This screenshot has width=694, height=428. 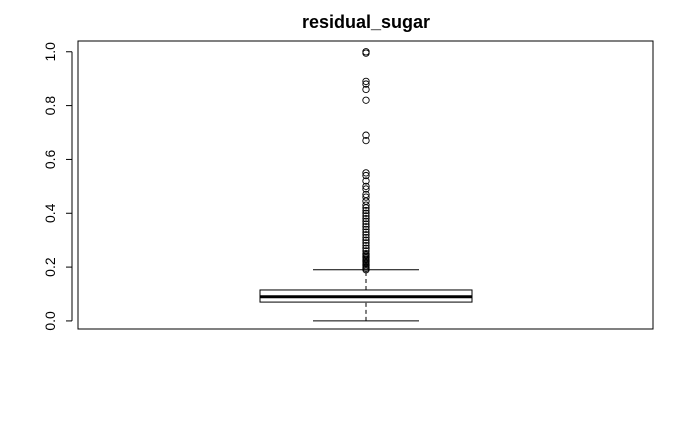 What do you see at coordinates (50, 321) in the screenshot?
I see `y-tick-label: 0.0` at bounding box center [50, 321].